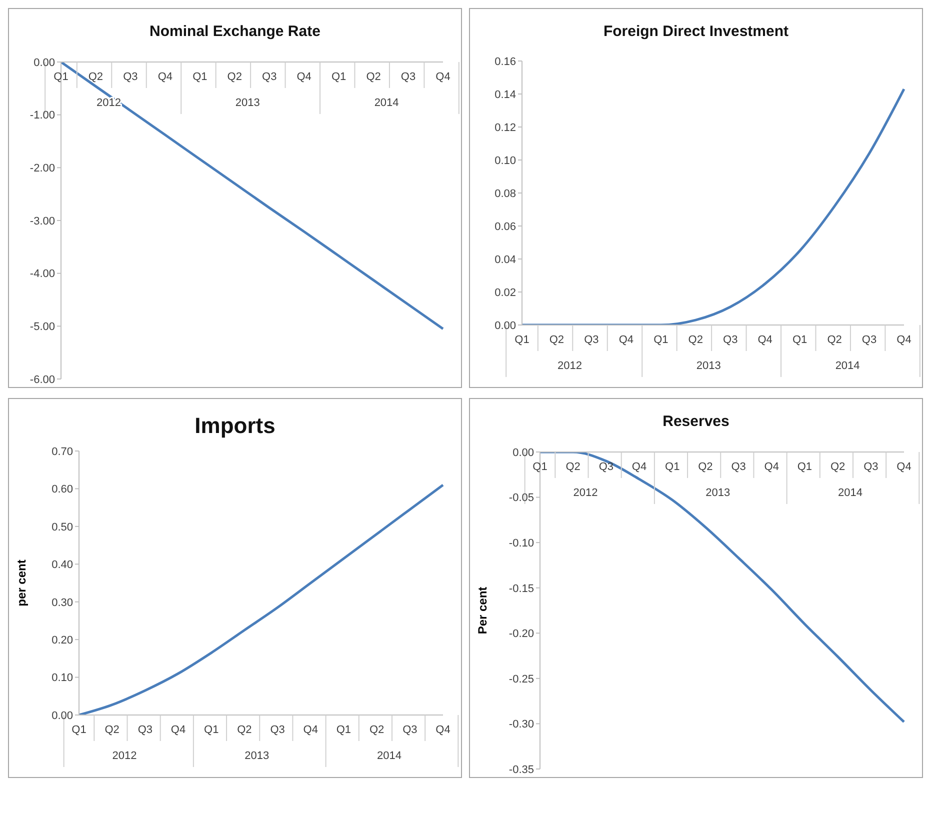 The width and height of the screenshot is (935, 821). I want to click on y-tick-label: -3.00, so click(42, 221).